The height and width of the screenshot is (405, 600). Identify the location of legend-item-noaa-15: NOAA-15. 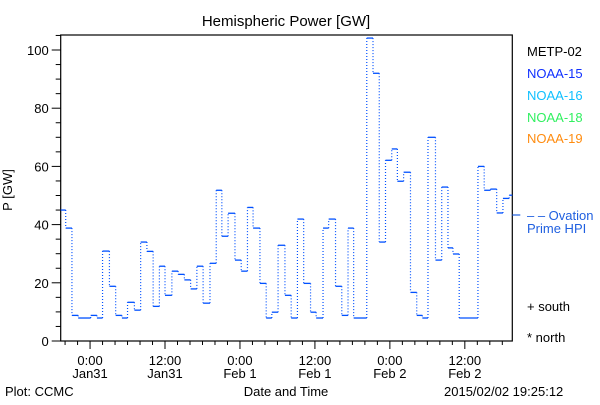
(555, 73).